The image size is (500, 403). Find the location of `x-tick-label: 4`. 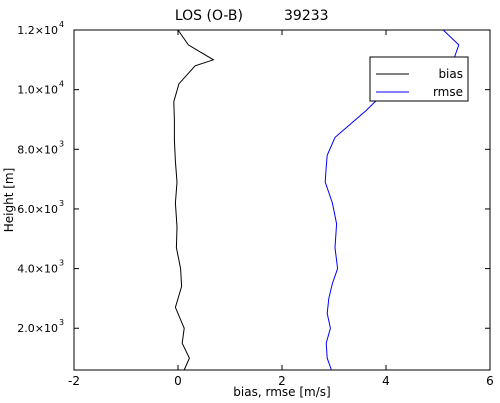

x-tick-label: 4 is located at coordinates (386, 381).